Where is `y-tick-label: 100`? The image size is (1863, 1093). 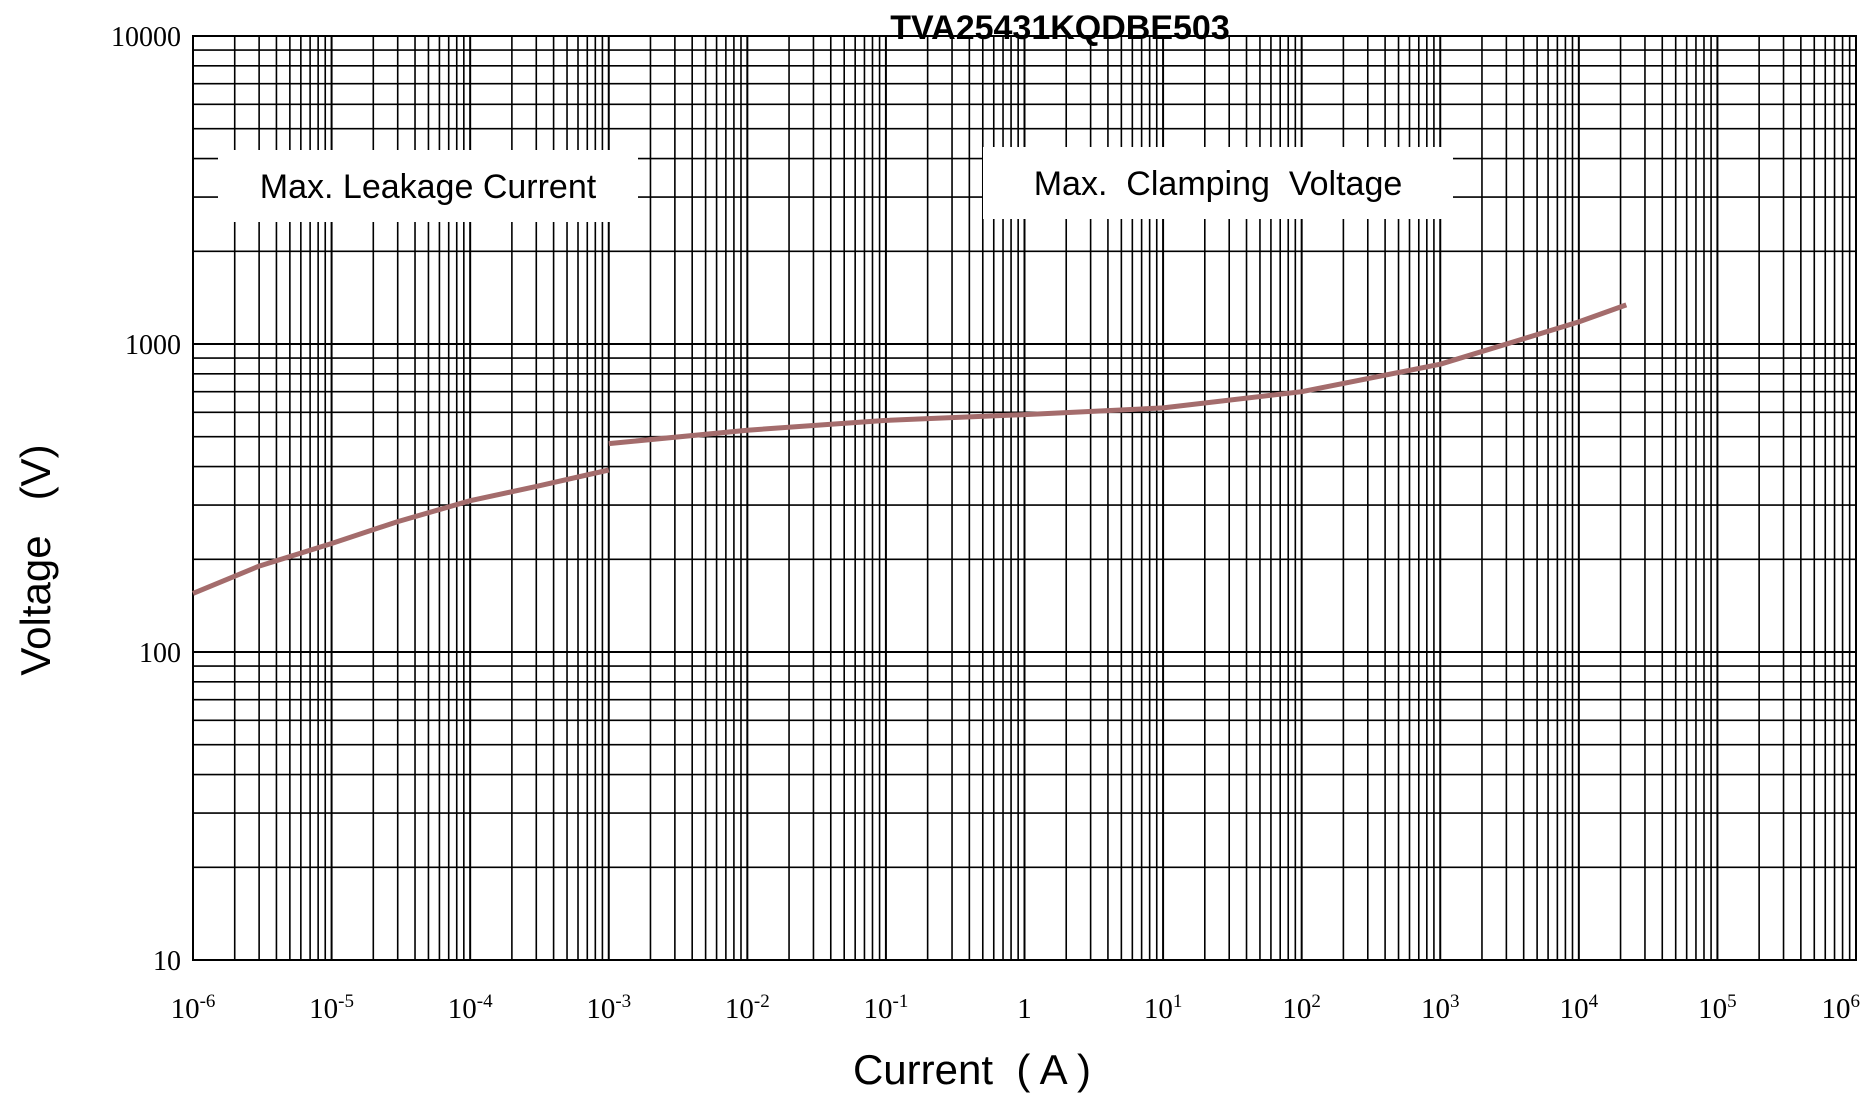
y-tick-label: 100 is located at coordinates (160, 653).